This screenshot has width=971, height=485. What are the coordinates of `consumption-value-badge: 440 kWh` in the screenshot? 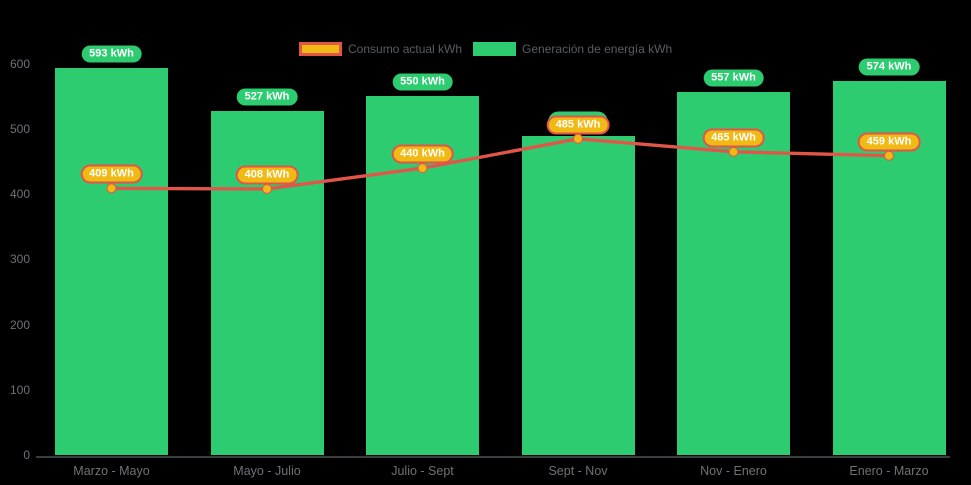 It's located at (422, 154).